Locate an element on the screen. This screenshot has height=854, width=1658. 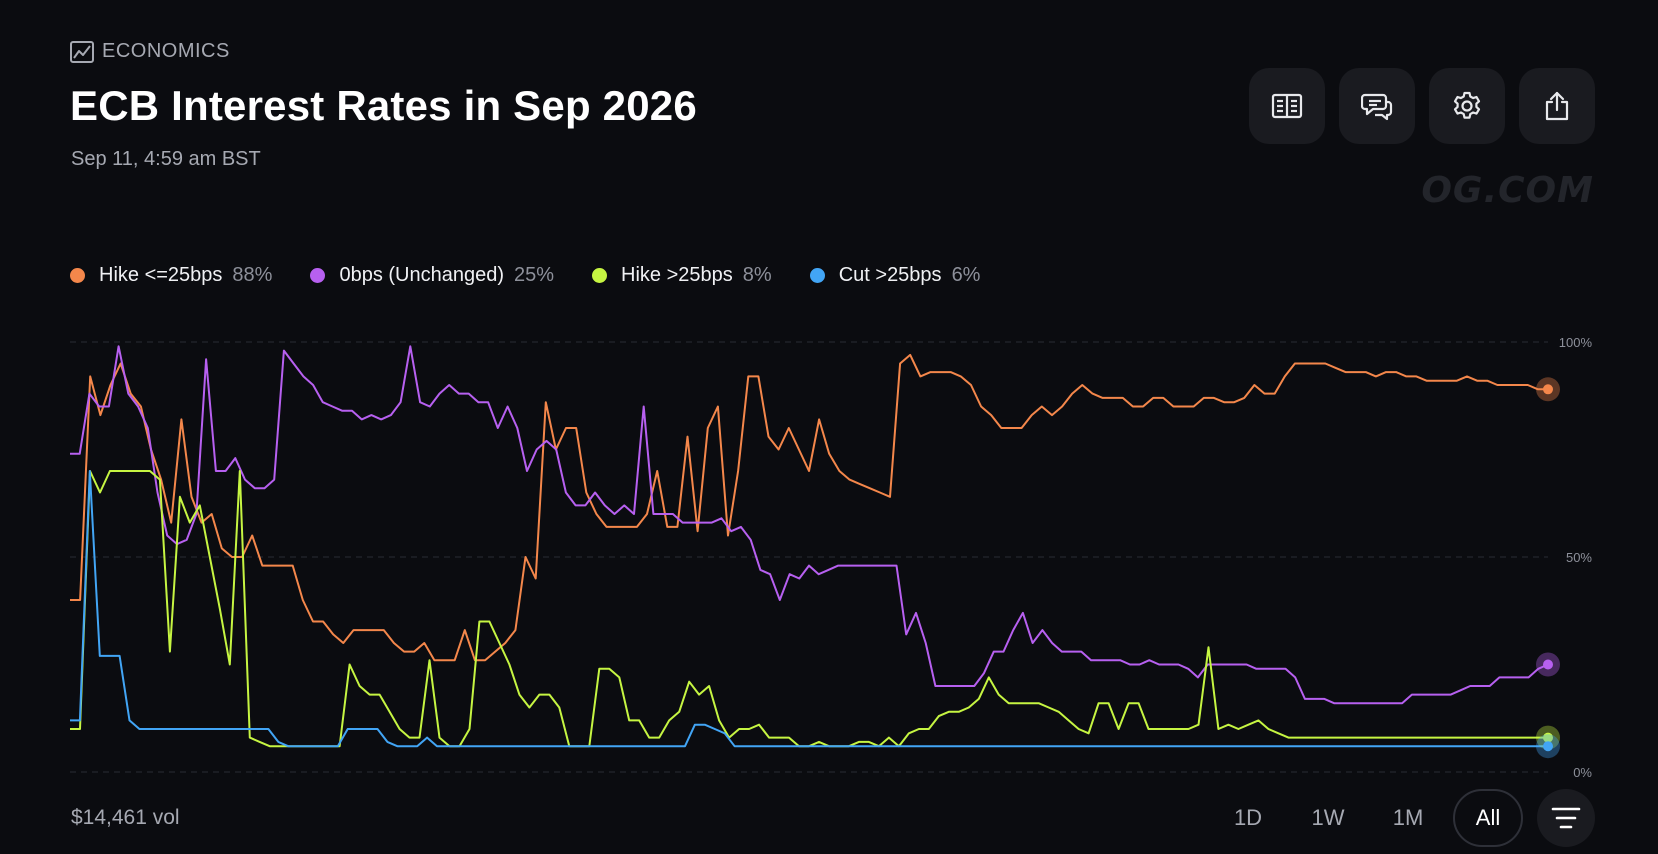
legend-pct: 8% is located at coordinates (757, 275).